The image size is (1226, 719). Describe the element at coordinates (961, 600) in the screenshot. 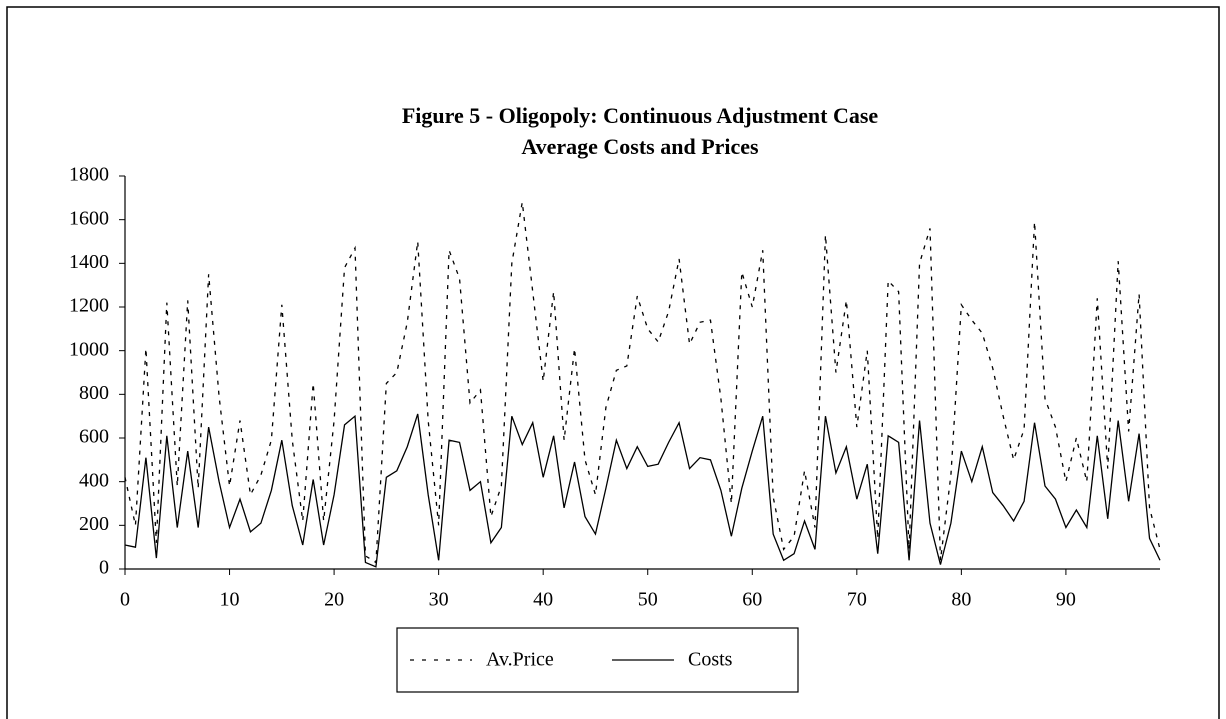

I see `x-tick-label: 80` at that location.